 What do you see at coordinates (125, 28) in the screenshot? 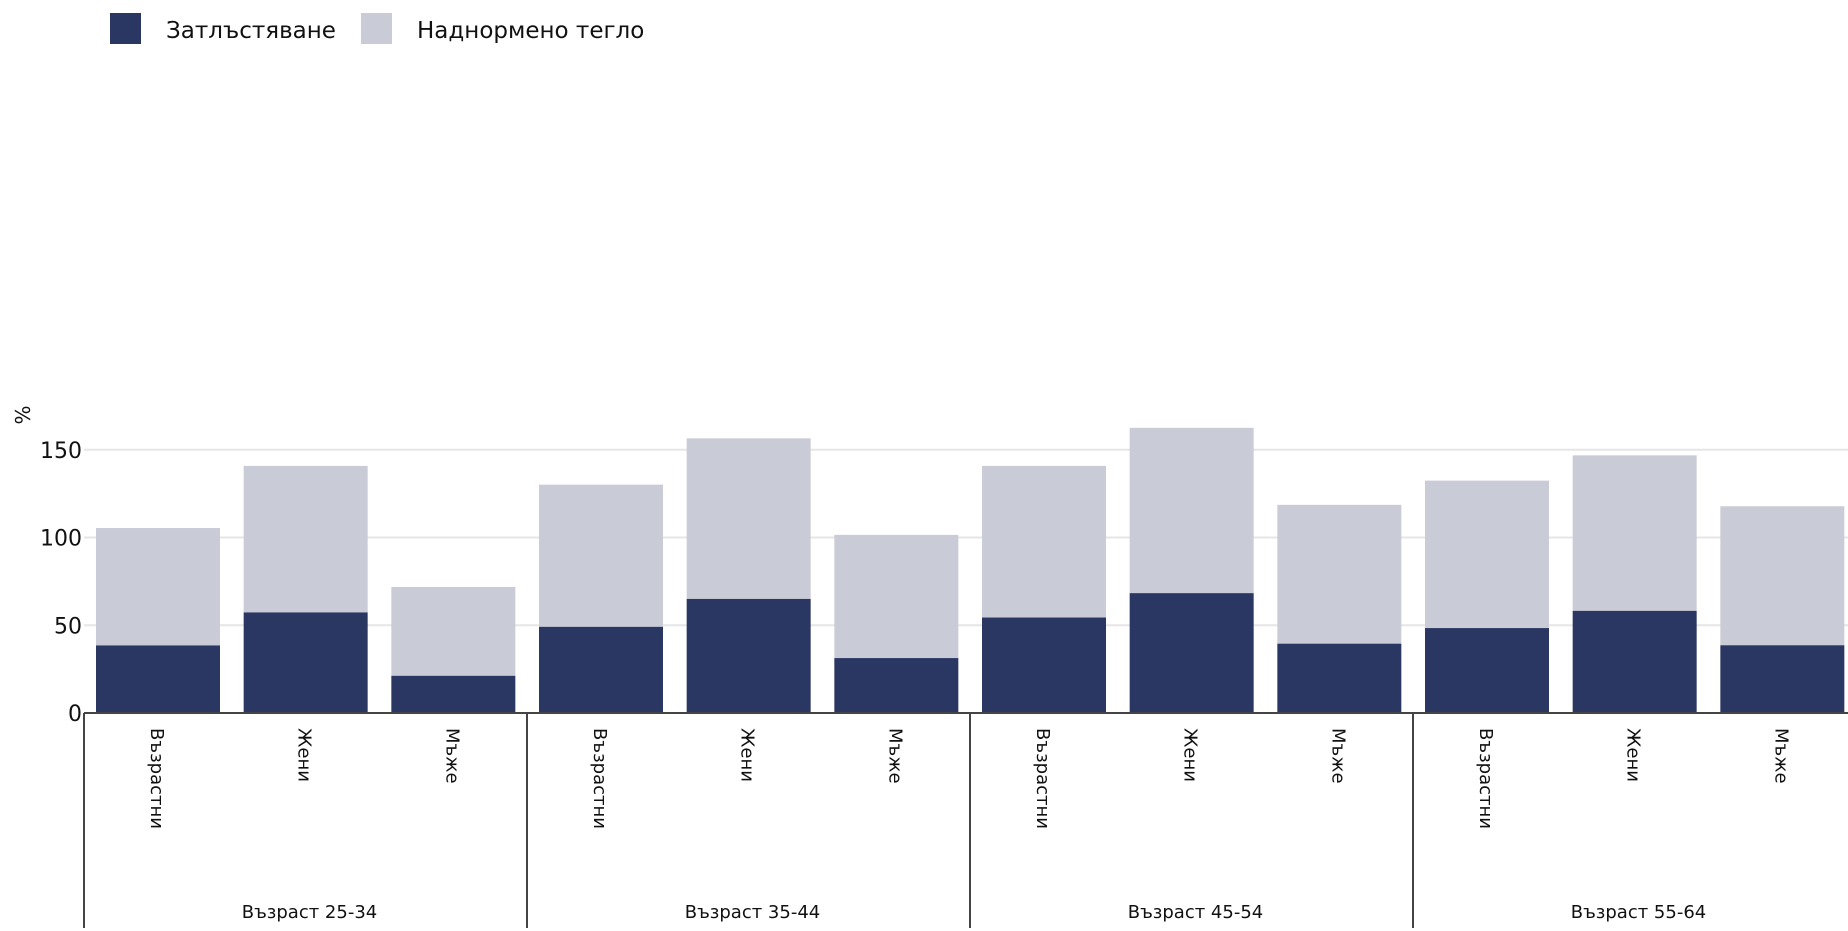
I see `legend-swatch-obesity` at bounding box center [125, 28].